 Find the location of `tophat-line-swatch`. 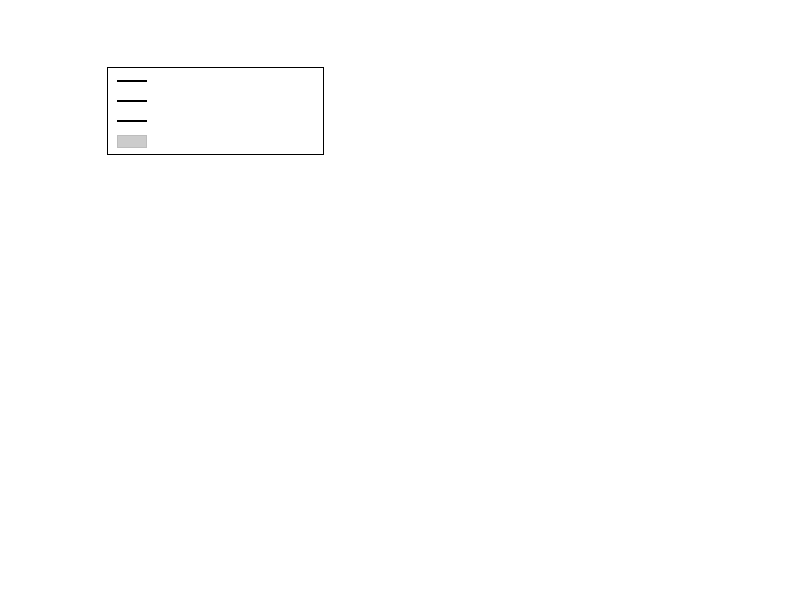

tophat-line-swatch is located at coordinates (132, 101).